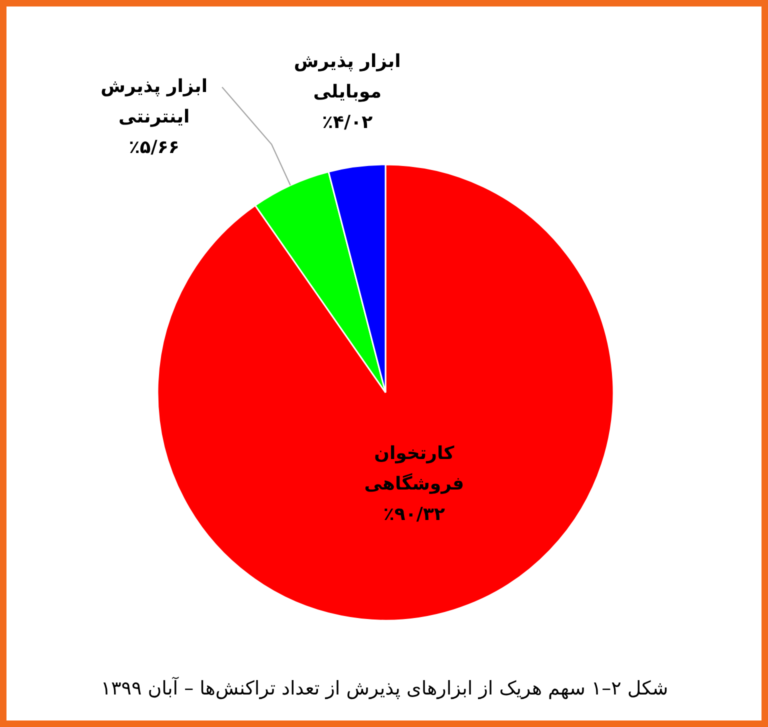 This screenshot has height=727, width=768. I want to click on slice-label: ابزار پذیرش موبایلی, so click(347, 76).